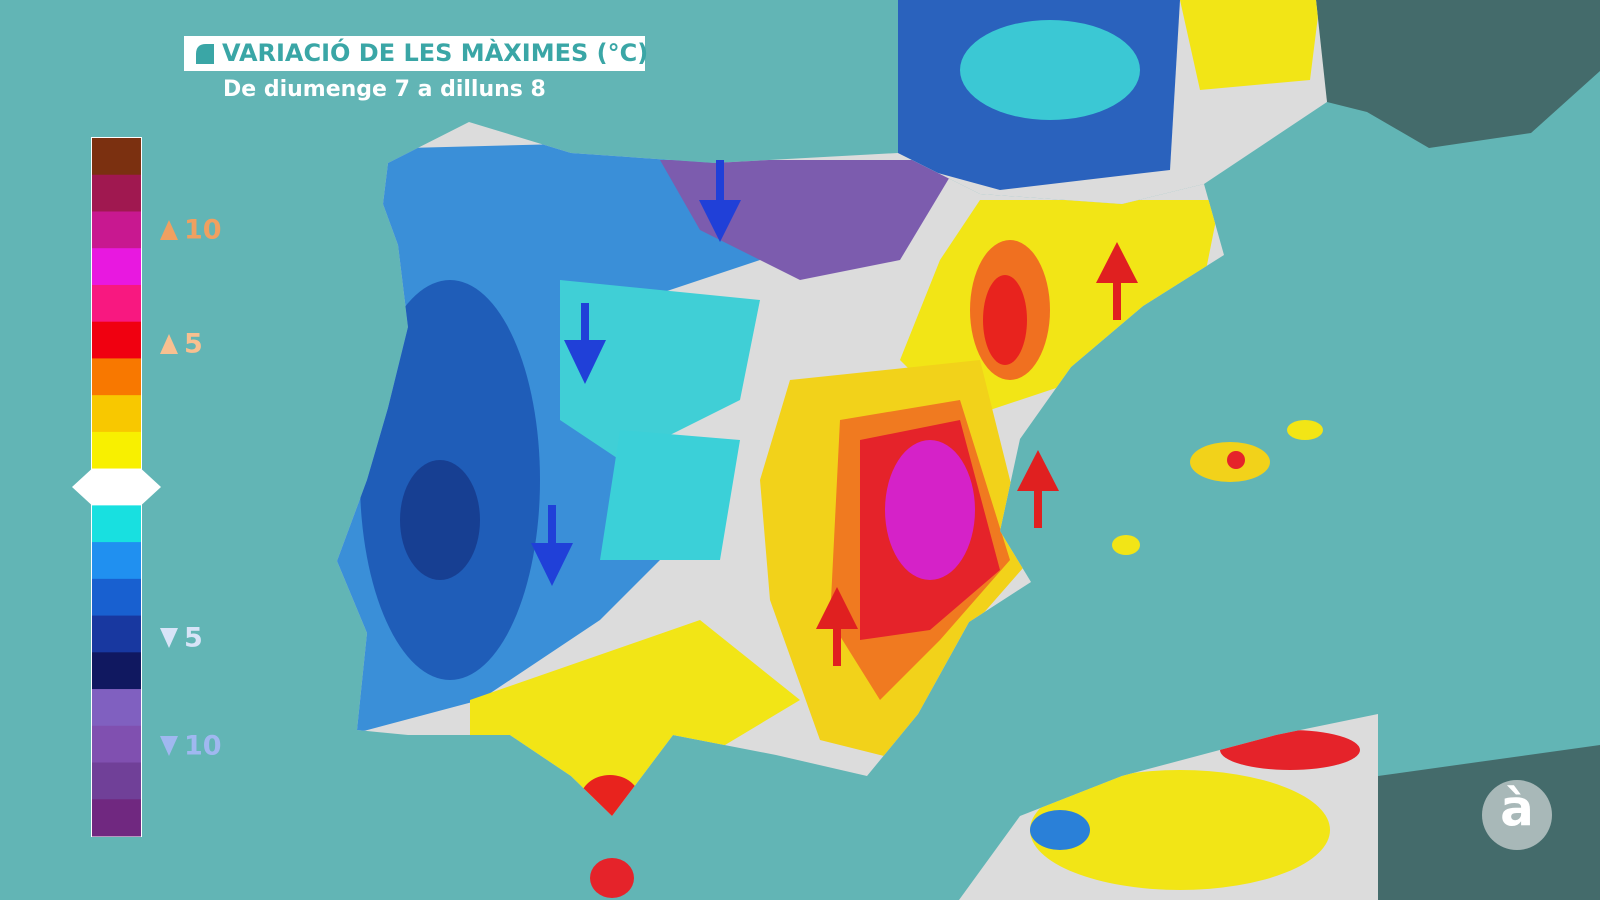  I want to click on title: VARIACIÓ DE LES MÀXIMES (°C), so click(435, 52).